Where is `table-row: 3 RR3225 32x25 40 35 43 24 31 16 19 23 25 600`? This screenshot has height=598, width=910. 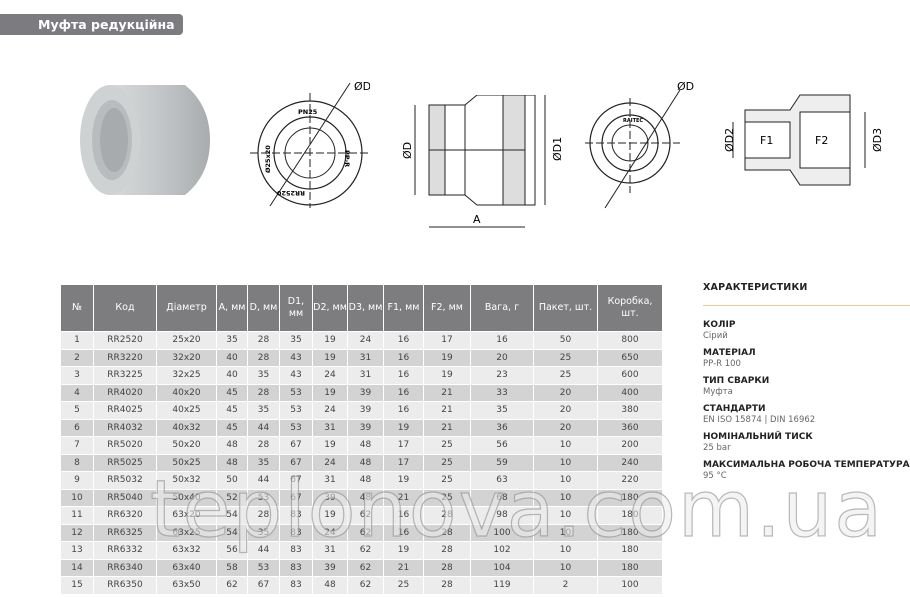
table-row: 3 RR3225 32x25 40 35 43 24 31 16 19 23 25 600 is located at coordinates (361, 375).